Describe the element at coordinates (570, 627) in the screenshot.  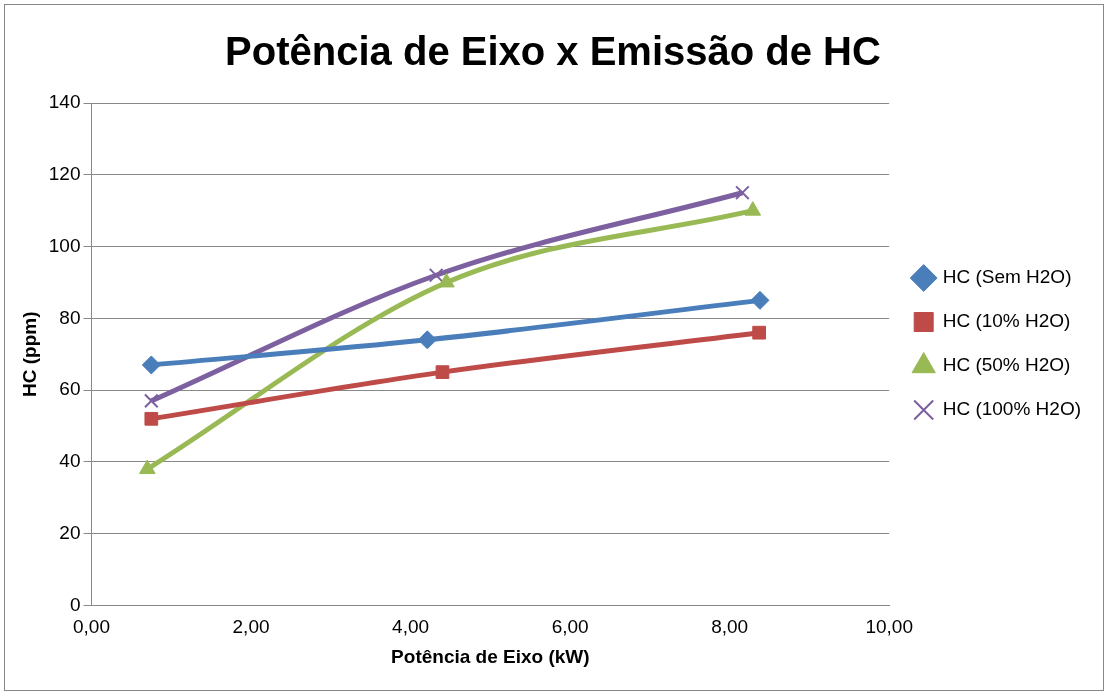
I see `x-tick-label: 6,00` at that location.